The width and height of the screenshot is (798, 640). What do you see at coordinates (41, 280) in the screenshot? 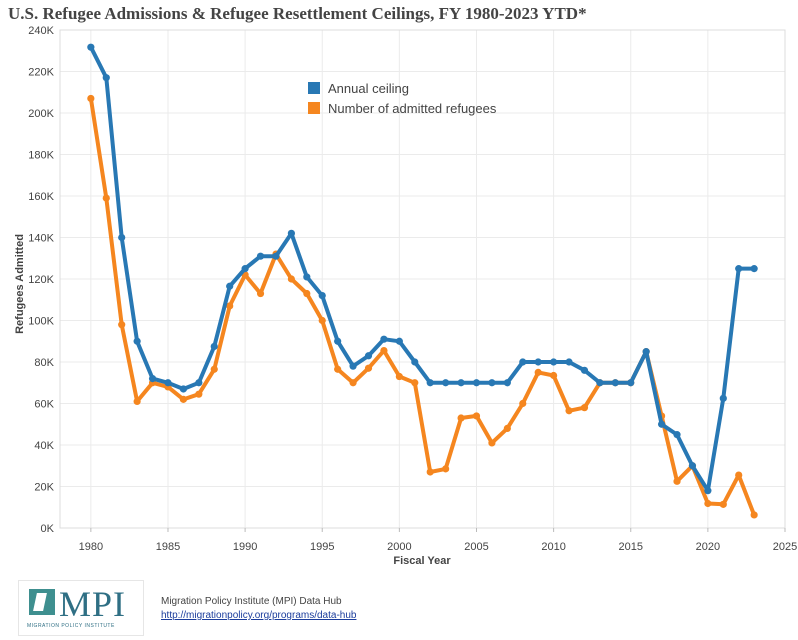
I see `y-tick-label: 120K` at bounding box center [41, 280].